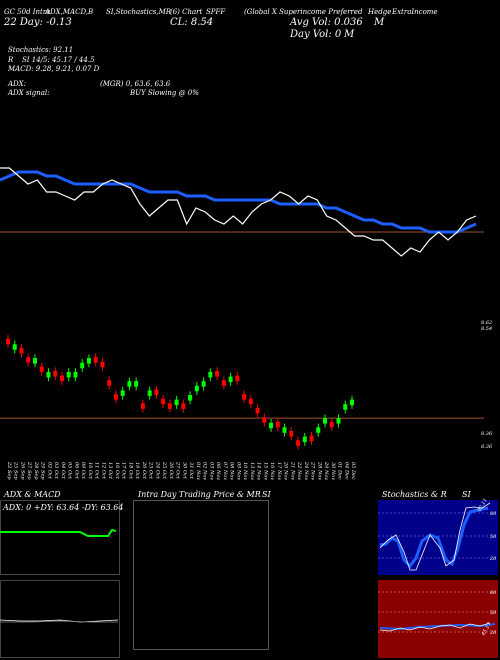 The height and width of the screenshot is (660, 500). Describe the element at coordinates (62, 537) in the screenshot. I see `adx-panel: ADX: 0 +DY: 63.64 -DY: 63.64` at that location.